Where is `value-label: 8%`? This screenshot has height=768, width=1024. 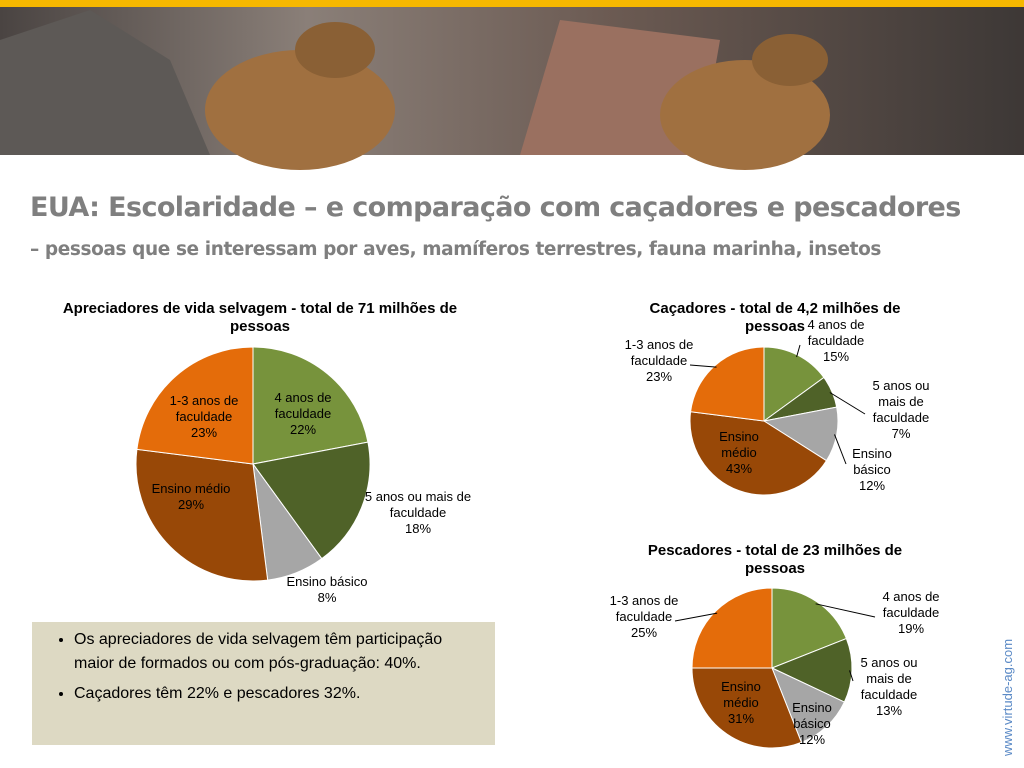
value-label: 8% is located at coordinates (327, 597).